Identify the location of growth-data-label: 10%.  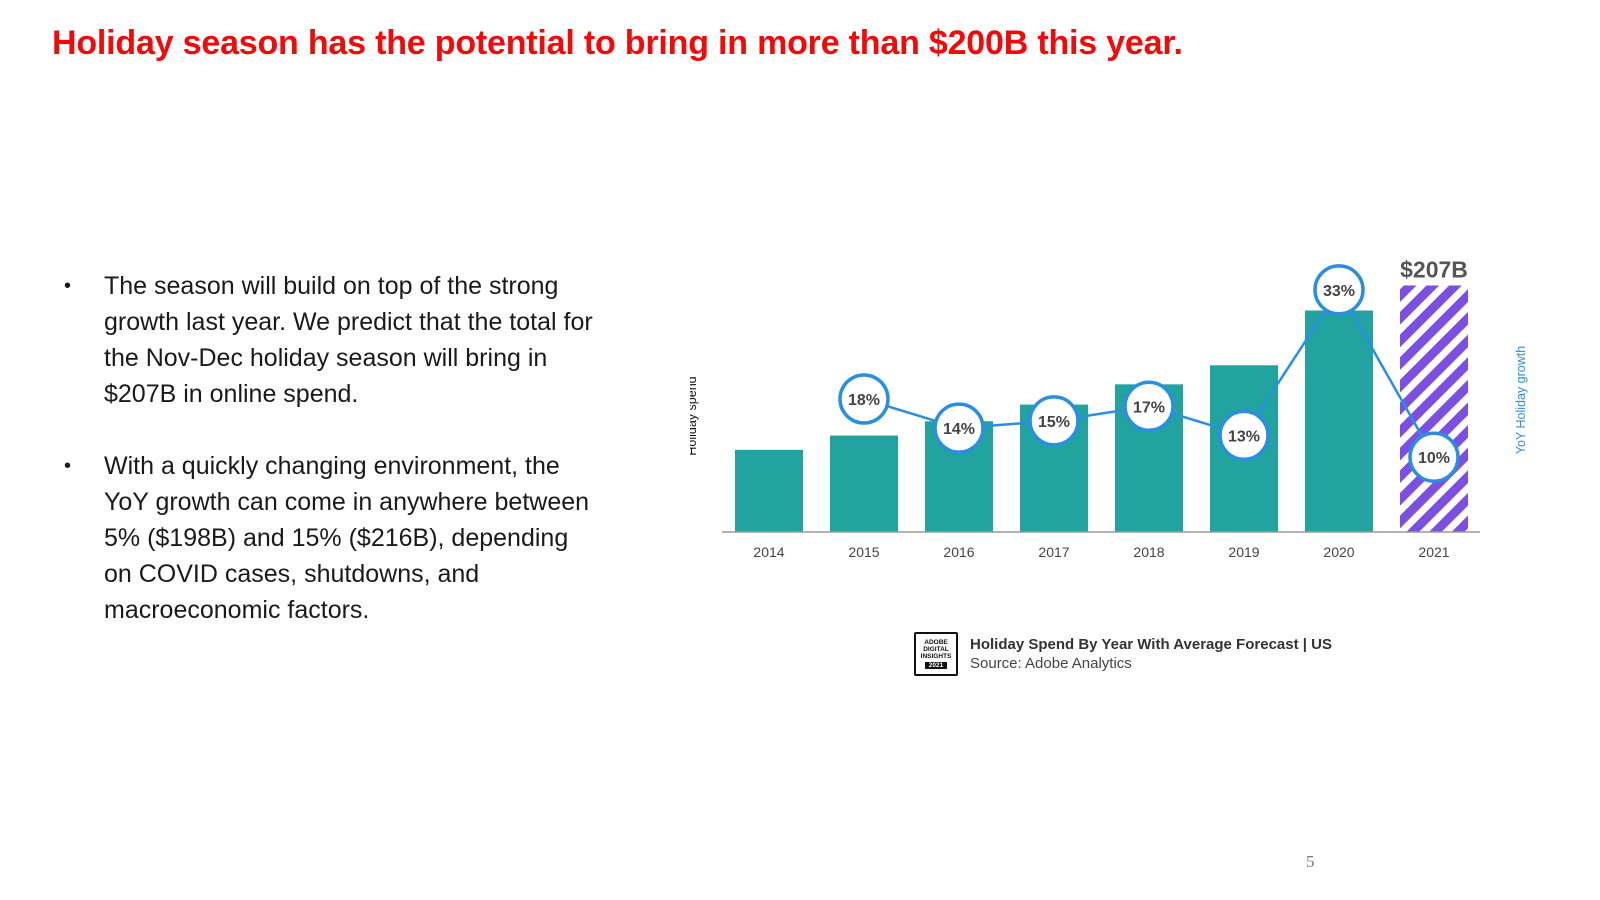
(1434, 458).